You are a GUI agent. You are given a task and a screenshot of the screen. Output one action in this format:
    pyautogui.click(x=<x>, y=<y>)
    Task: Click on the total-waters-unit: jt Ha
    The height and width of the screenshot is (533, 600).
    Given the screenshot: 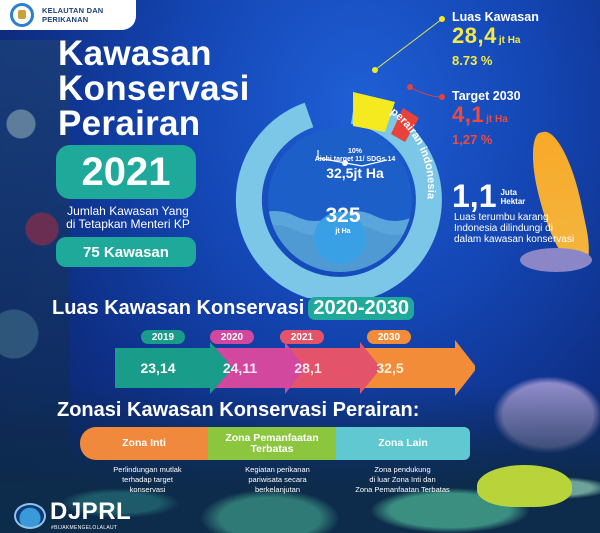 What is the action you would take?
    pyautogui.click(x=343, y=231)
    